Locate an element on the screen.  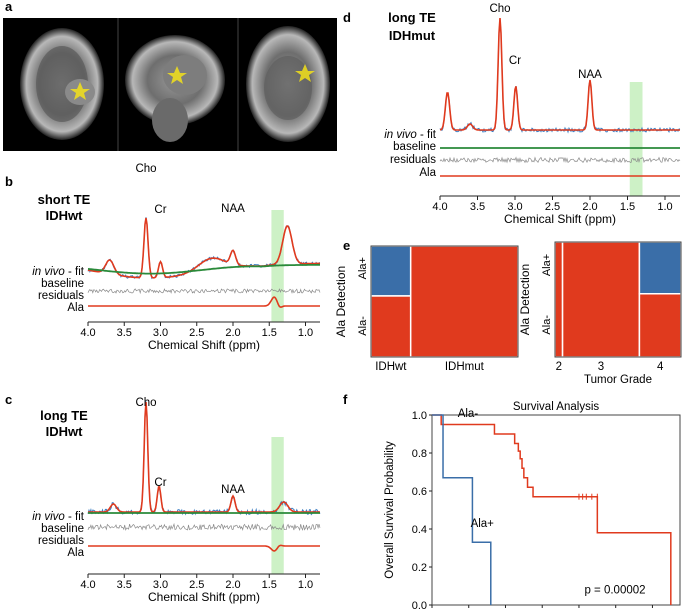
y-tick-label: 0.8 is located at coordinates (419, 454).